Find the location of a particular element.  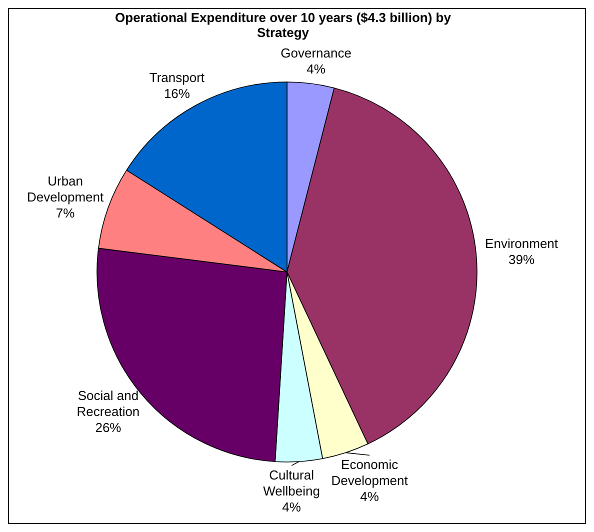

data-label: 39% is located at coordinates (521, 260).